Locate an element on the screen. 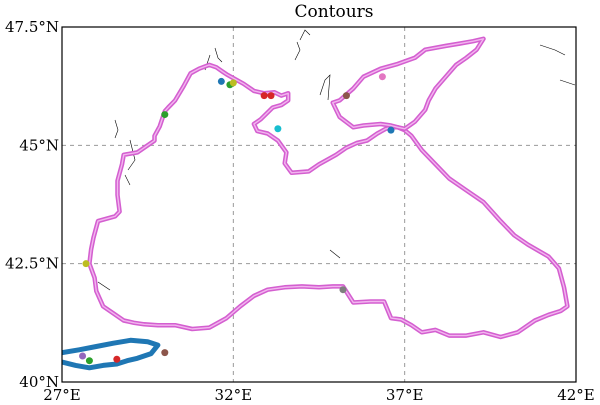 This screenshot has width=600, height=405. y-tick-label: 47.5°N is located at coordinates (32, 27).